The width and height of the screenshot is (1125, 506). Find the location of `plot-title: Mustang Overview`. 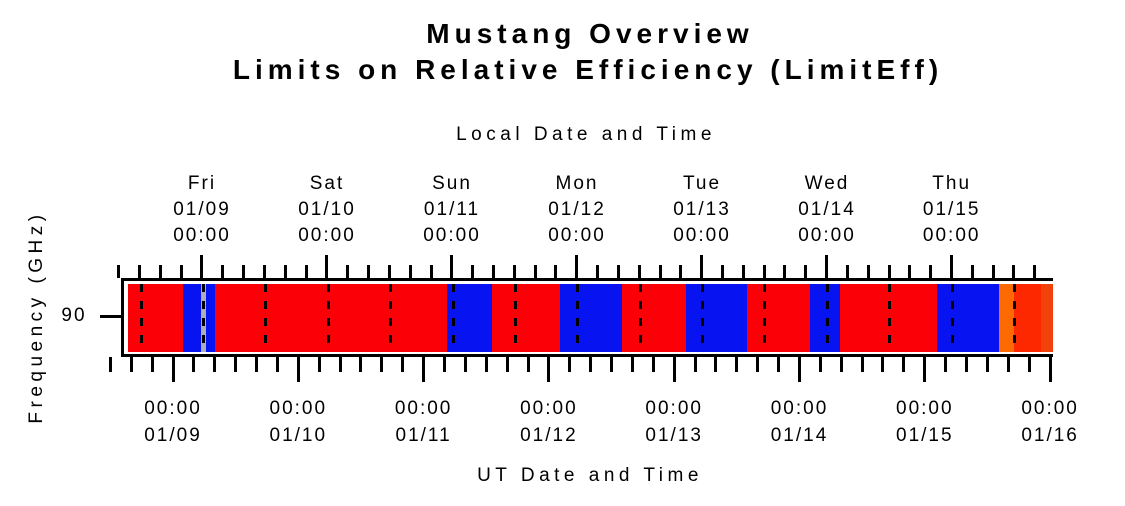

plot-title: Mustang Overview is located at coordinates (590, 33).